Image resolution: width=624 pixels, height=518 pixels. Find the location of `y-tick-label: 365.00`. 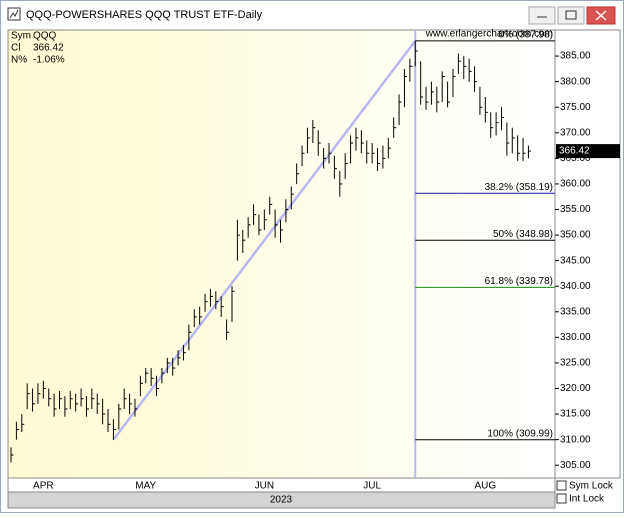

y-tick-label: 365.00 is located at coordinates (575, 158).